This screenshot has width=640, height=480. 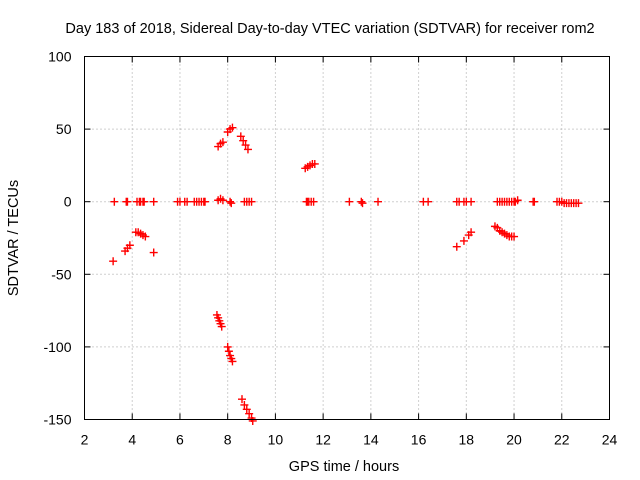 I want to click on x-tick-label: 20, so click(x=514, y=440).